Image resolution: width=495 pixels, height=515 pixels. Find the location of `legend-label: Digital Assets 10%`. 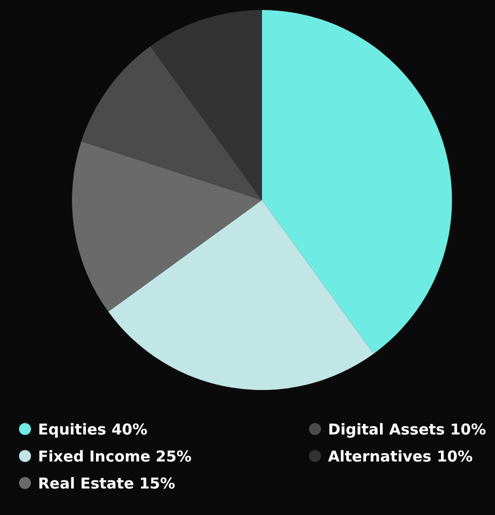

legend-label: Digital Assets 10% is located at coordinates (407, 429).